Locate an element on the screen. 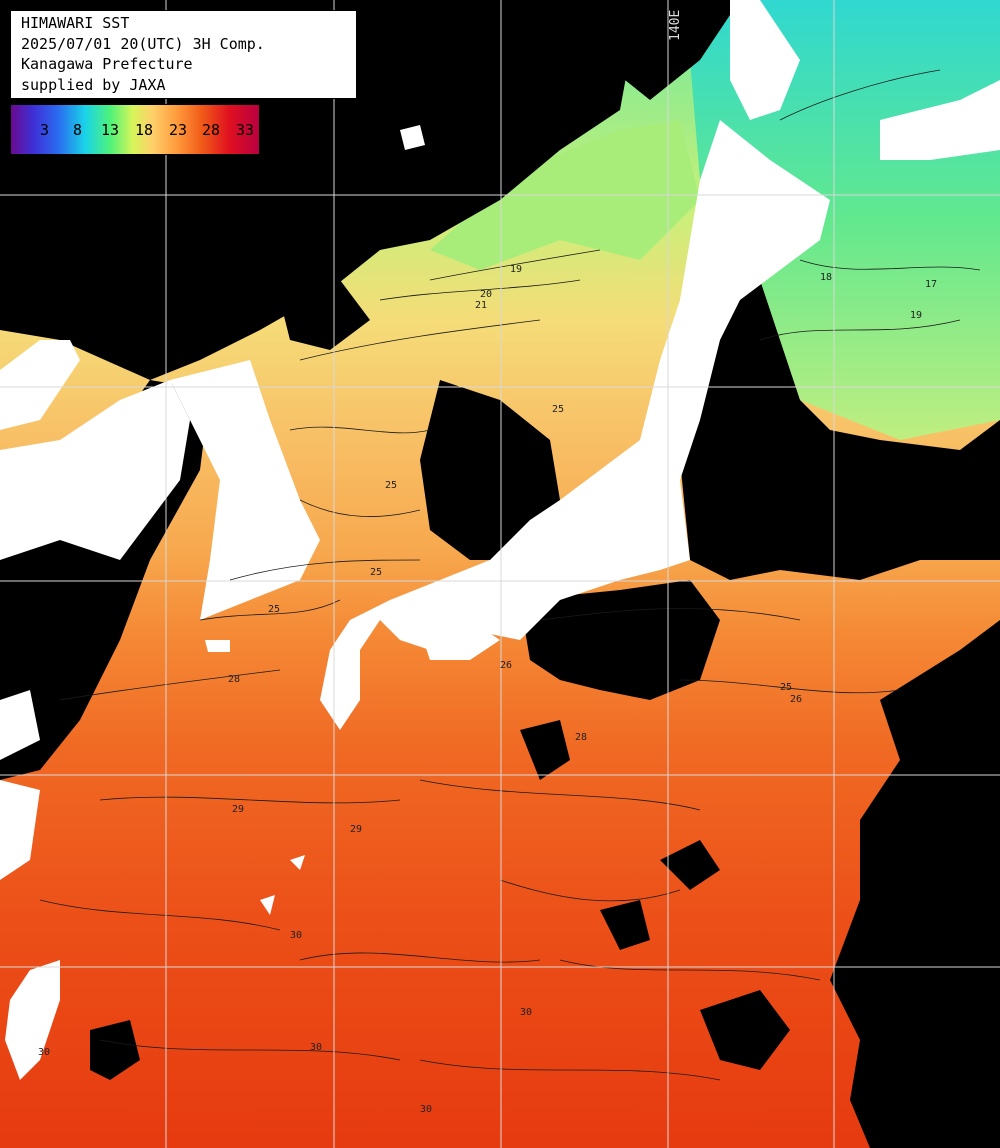 This screenshot has height=1148, width=1000. title-line-product: HIMAWARI SST is located at coordinates (75, 23).